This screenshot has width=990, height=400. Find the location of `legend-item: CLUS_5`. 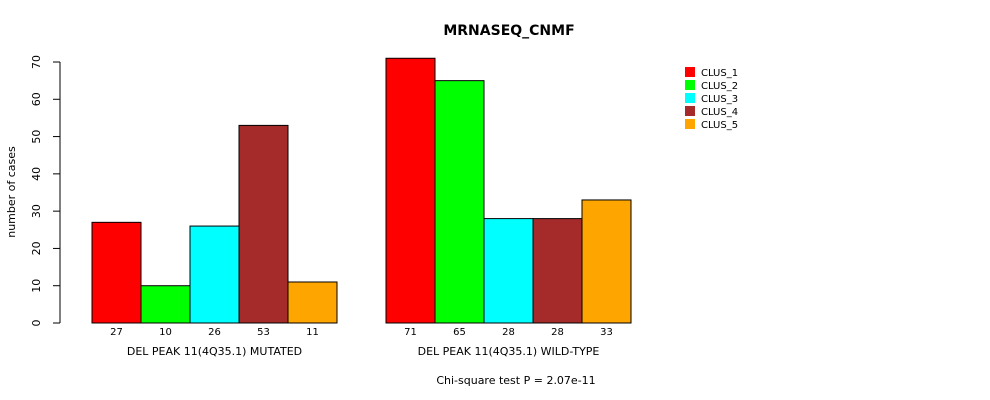

legend-item: CLUS_5 is located at coordinates (711, 125).